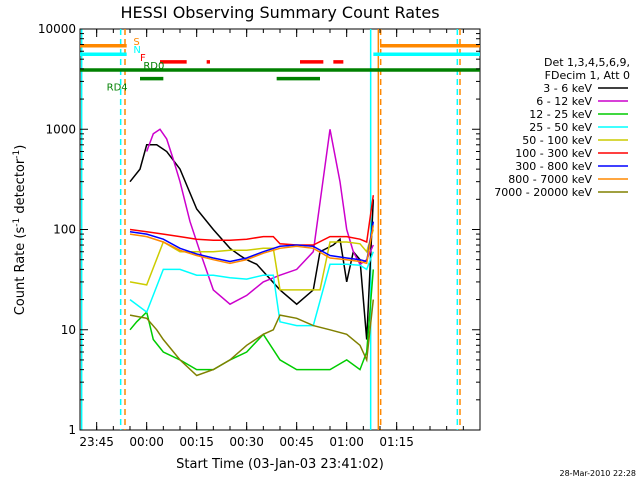 The image size is (640, 480). Describe the element at coordinates (196, 442) in the screenshot. I see `x-tick-label: 00:15` at that location.